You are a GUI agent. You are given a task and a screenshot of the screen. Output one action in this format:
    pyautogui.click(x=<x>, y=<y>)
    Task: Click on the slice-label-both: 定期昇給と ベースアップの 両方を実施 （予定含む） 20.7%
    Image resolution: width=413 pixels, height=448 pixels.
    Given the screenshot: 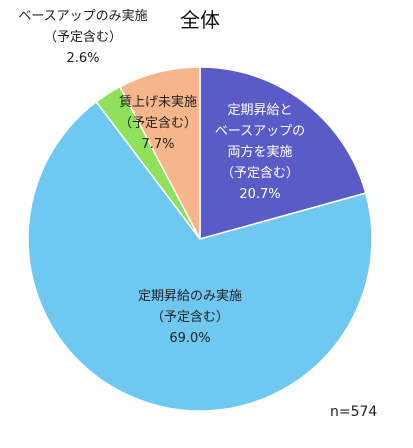 What is the action you would take?
    pyautogui.click(x=260, y=152)
    